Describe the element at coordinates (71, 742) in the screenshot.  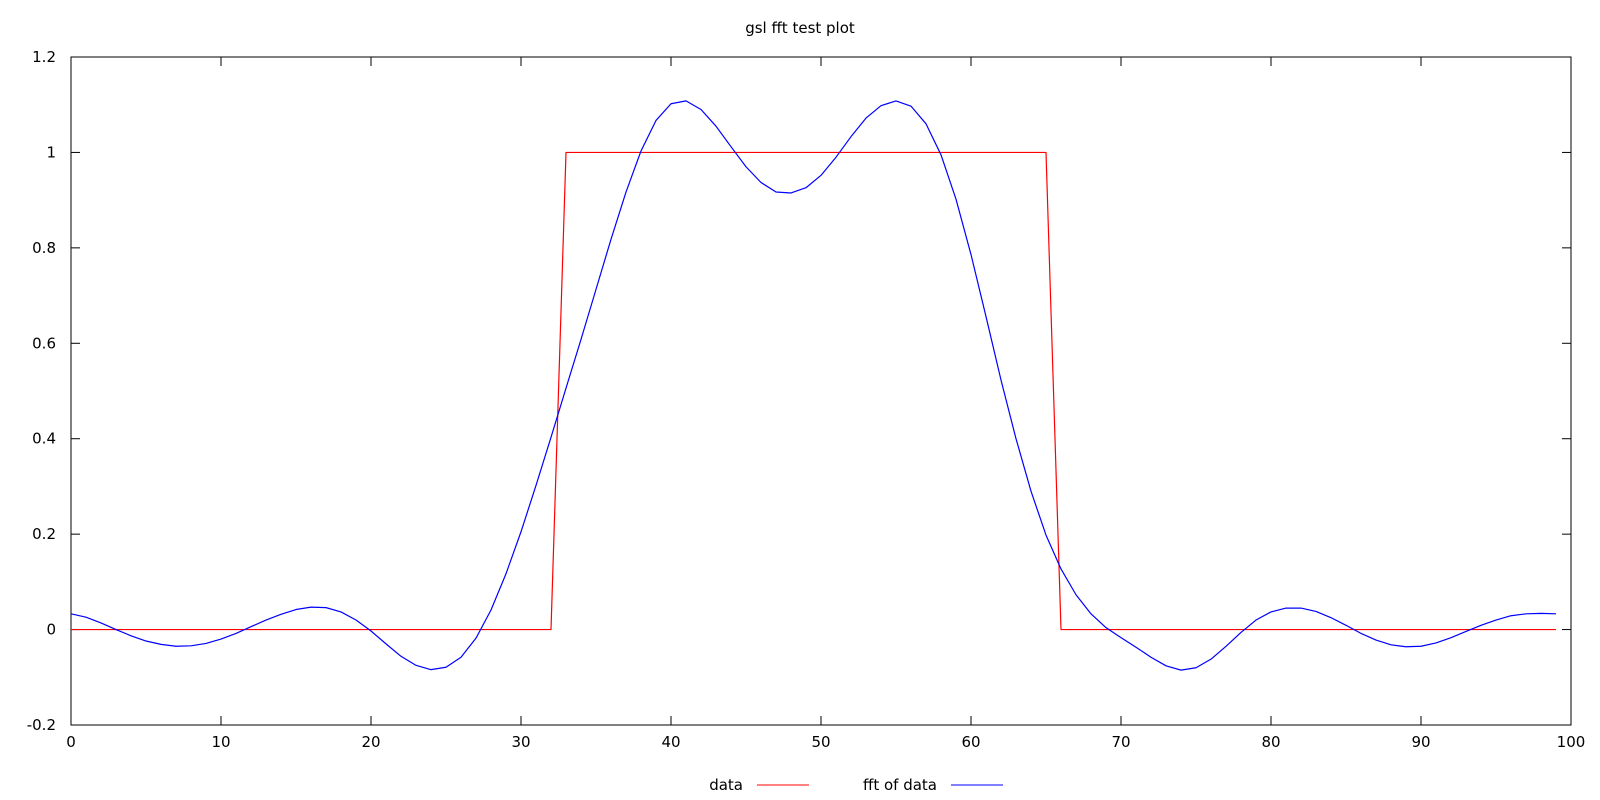
I see `x-tick-label: 0` at that location.